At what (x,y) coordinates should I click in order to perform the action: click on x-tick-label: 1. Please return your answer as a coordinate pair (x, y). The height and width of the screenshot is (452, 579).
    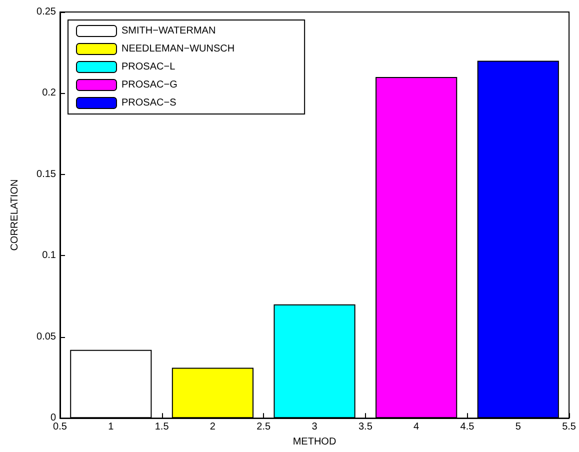
    Looking at the image, I should click on (111, 427).